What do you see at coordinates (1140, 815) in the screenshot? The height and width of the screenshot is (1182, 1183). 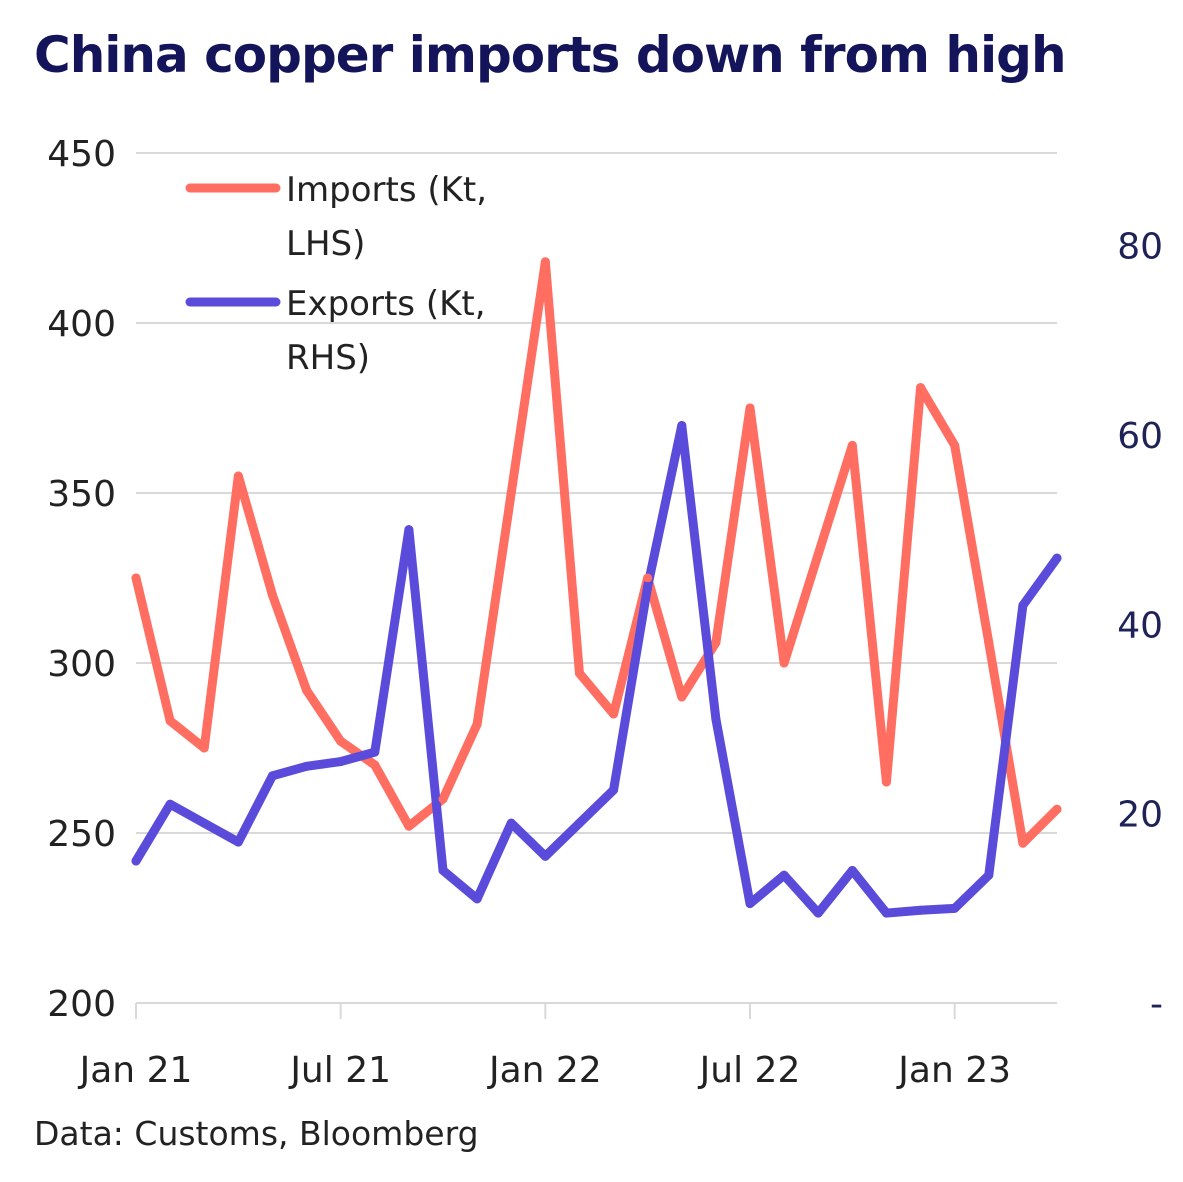 I see `right-tick-label: 20` at bounding box center [1140, 815].